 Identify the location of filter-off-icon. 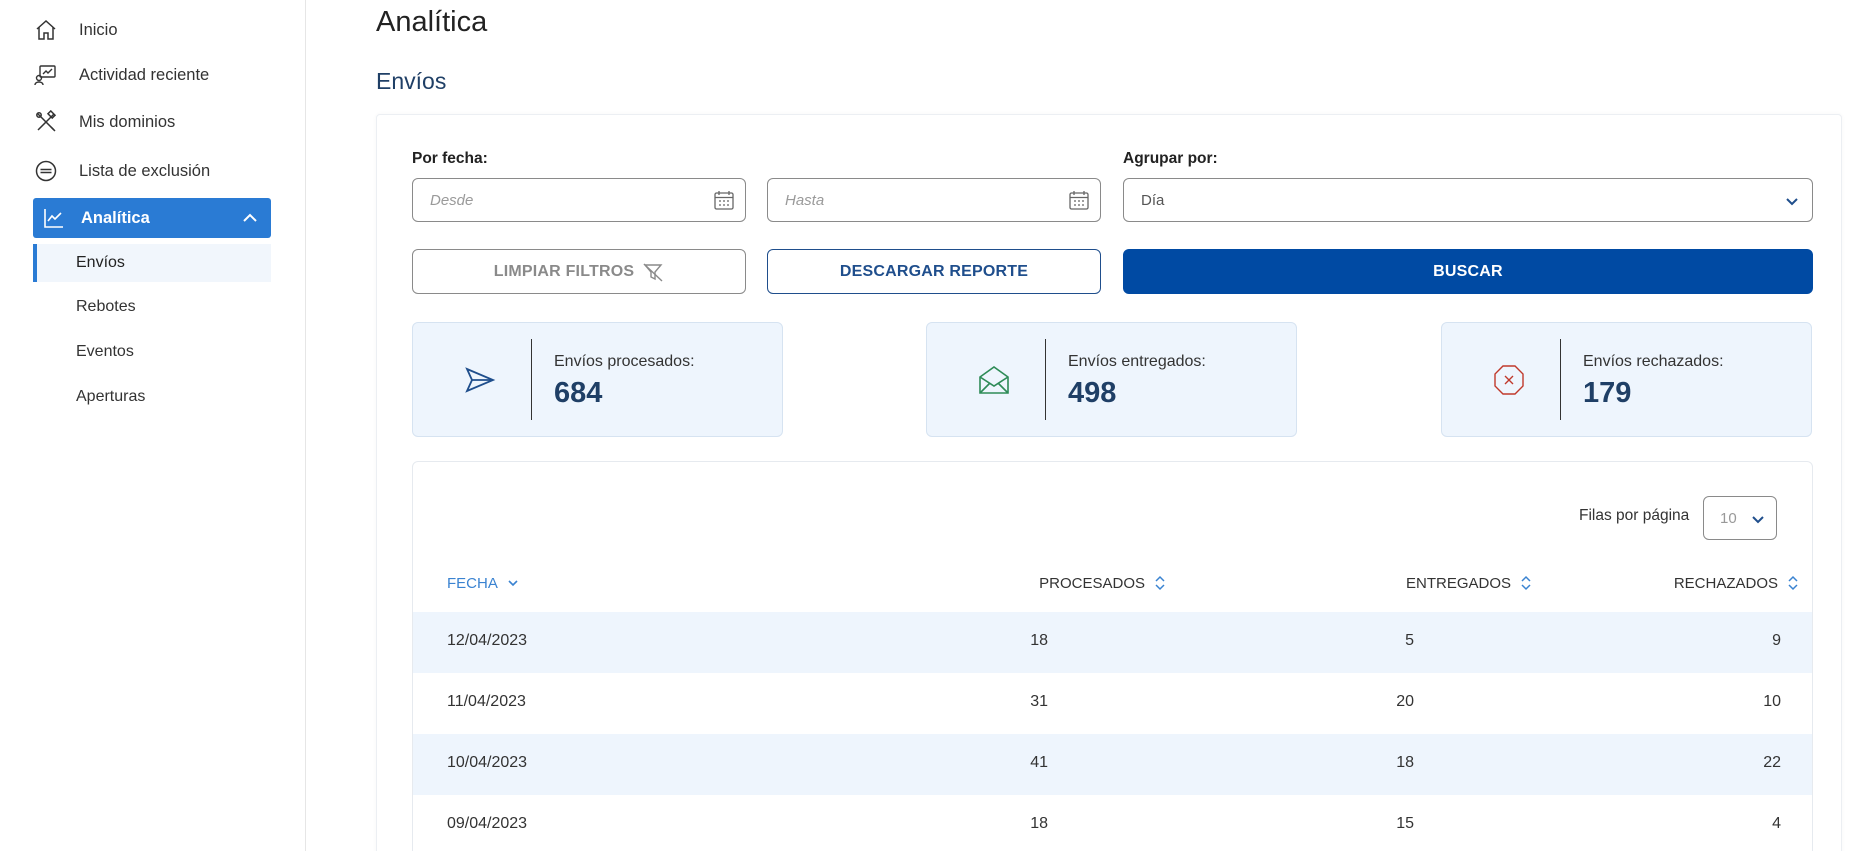
(653, 272).